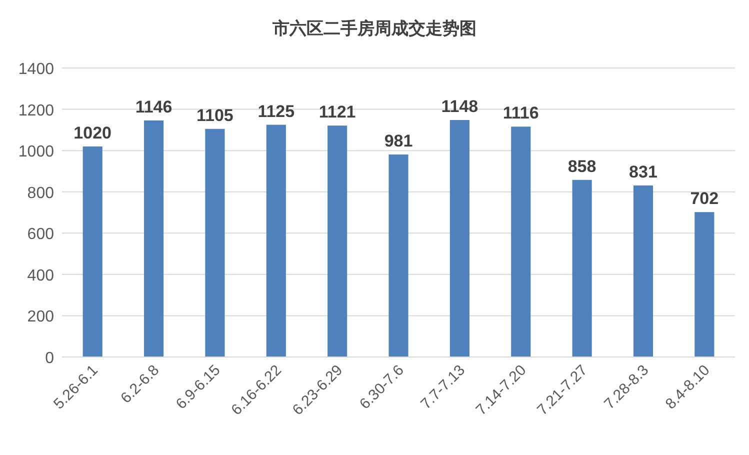 This screenshot has width=749, height=455. I want to click on data-label: 1148, so click(459, 106).